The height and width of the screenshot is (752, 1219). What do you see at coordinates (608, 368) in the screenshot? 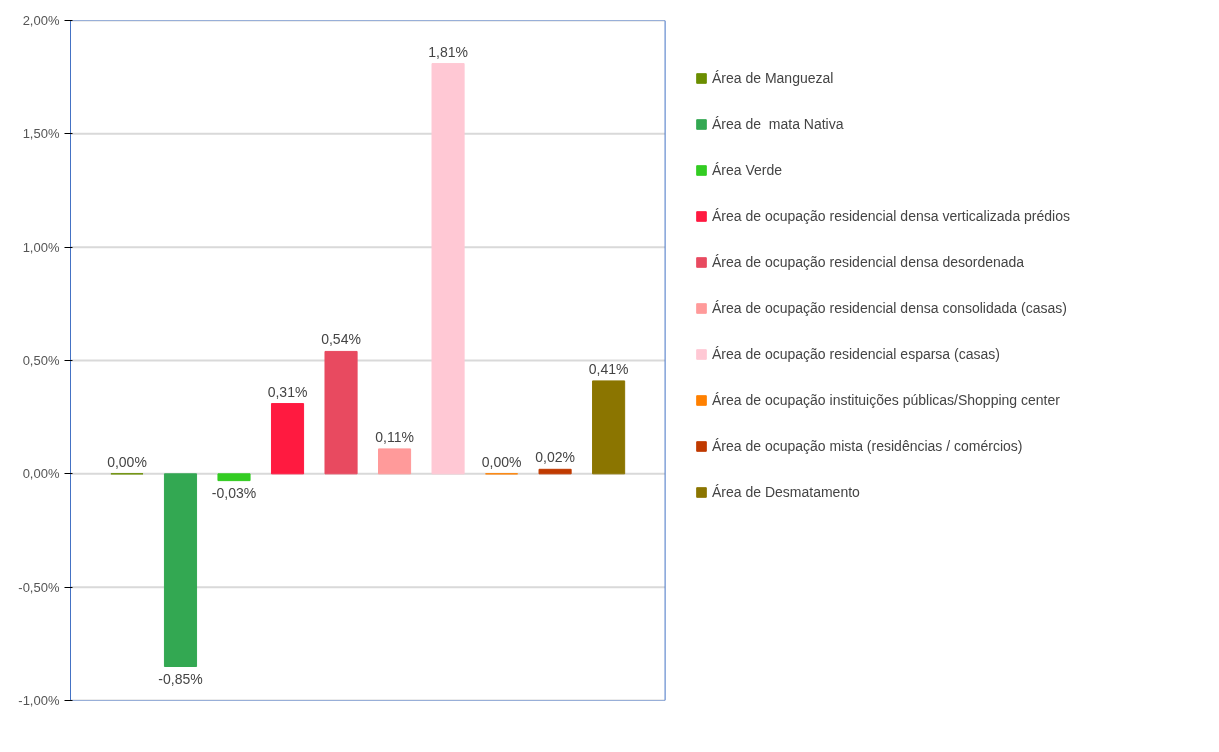
I see `data-label: 0,41%` at bounding box center [608, 368].